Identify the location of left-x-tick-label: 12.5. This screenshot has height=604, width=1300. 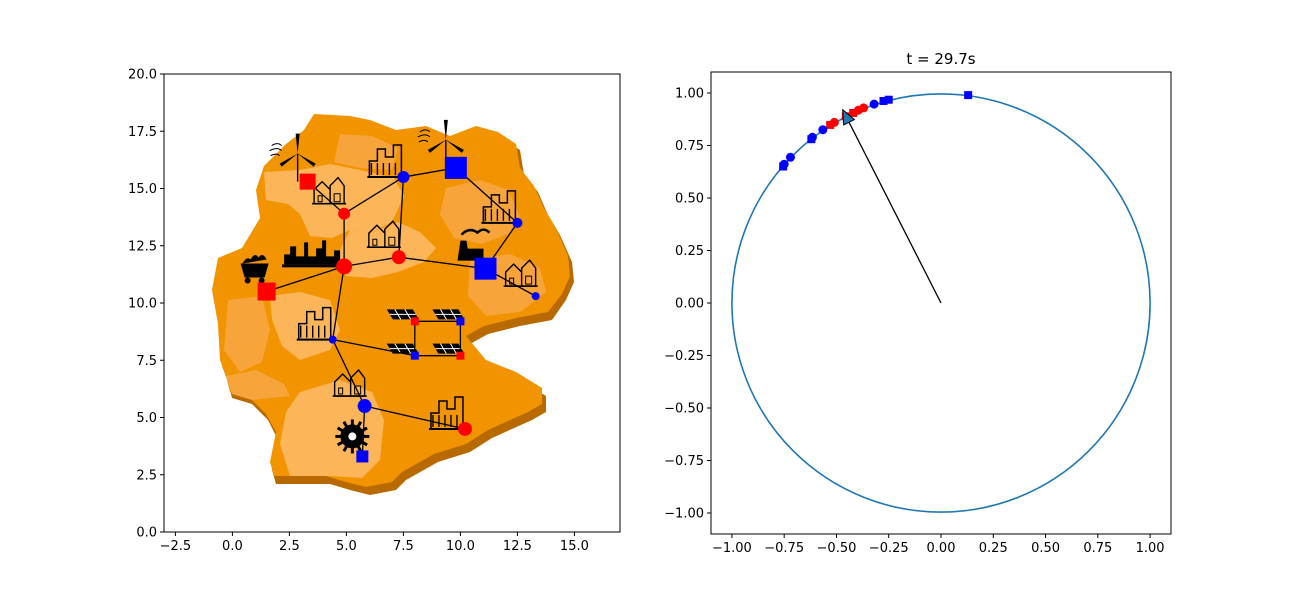
(517, 546).